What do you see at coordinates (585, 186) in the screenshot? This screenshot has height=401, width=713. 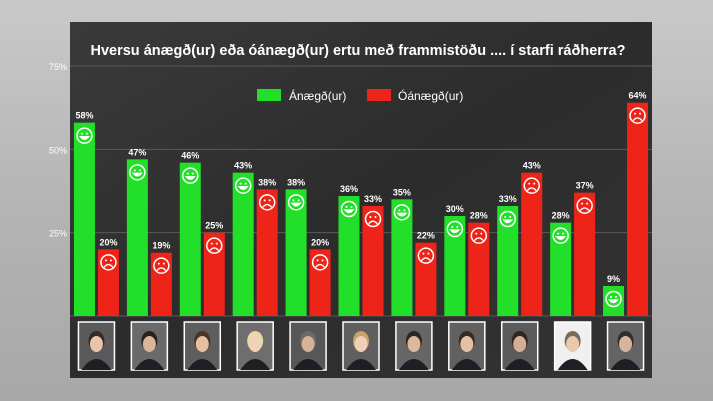 I see `data-label: 37%` at bounding box center [585, 186].